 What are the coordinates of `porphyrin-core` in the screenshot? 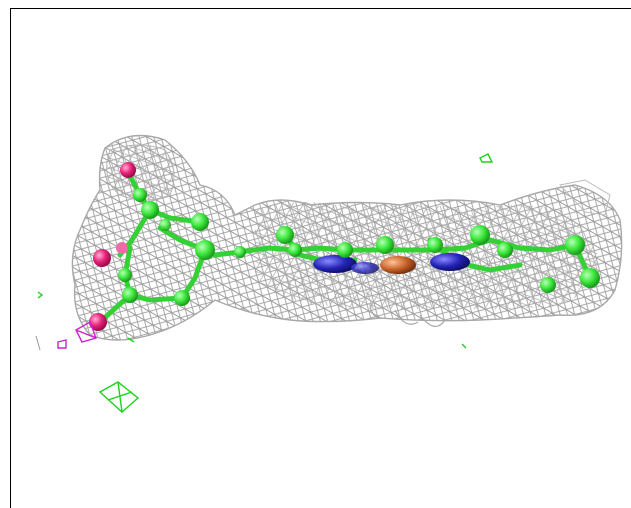 It's located at (391, 263).